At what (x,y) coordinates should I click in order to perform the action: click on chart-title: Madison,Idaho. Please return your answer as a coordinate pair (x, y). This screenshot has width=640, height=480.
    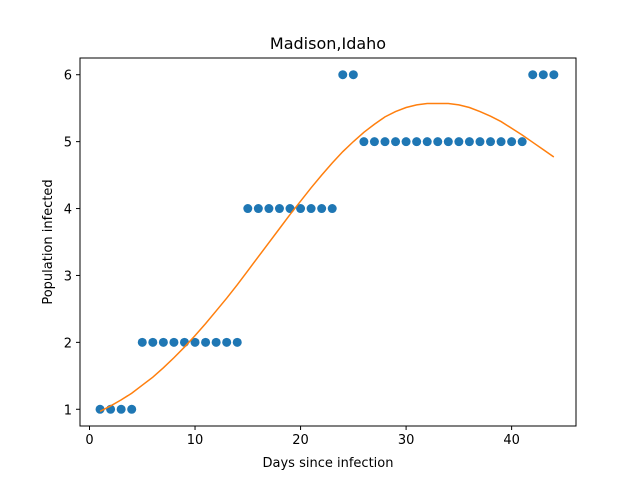
    Looking at the image, I should click on (328, 43).